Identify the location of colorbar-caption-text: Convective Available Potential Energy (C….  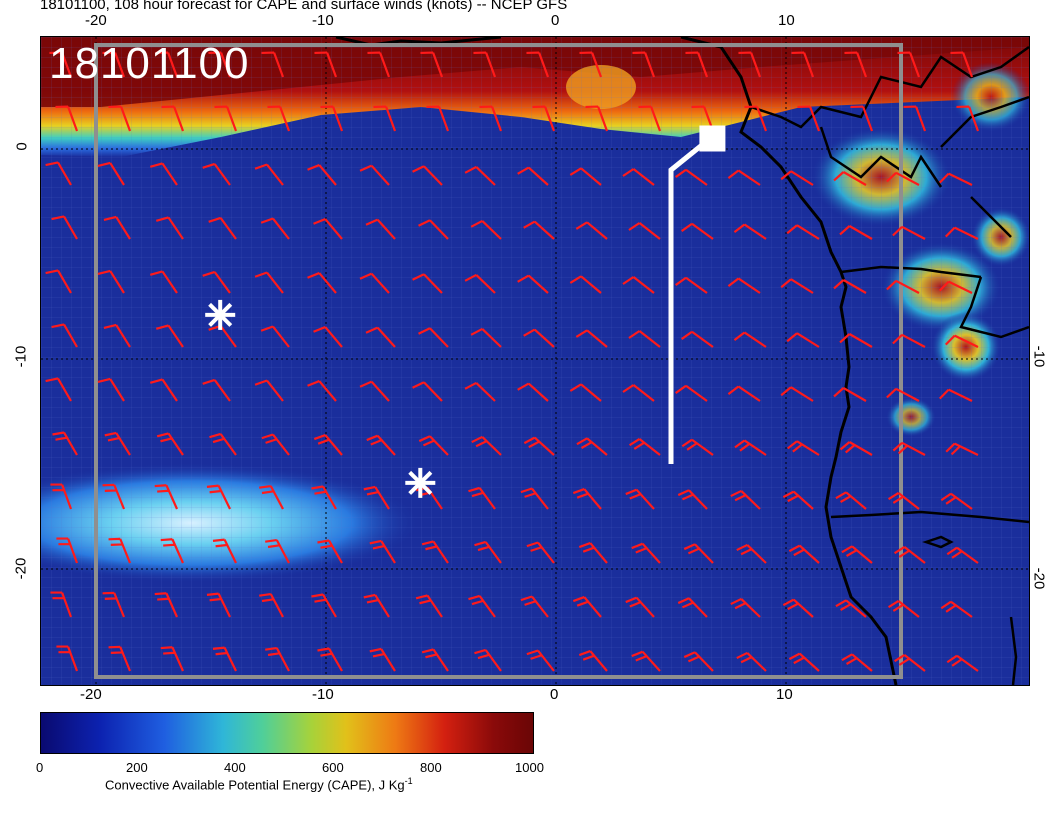
(255, 785).